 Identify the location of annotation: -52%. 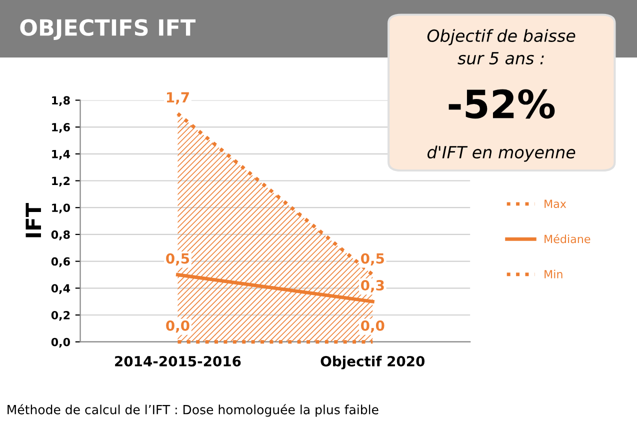
(501, 104).